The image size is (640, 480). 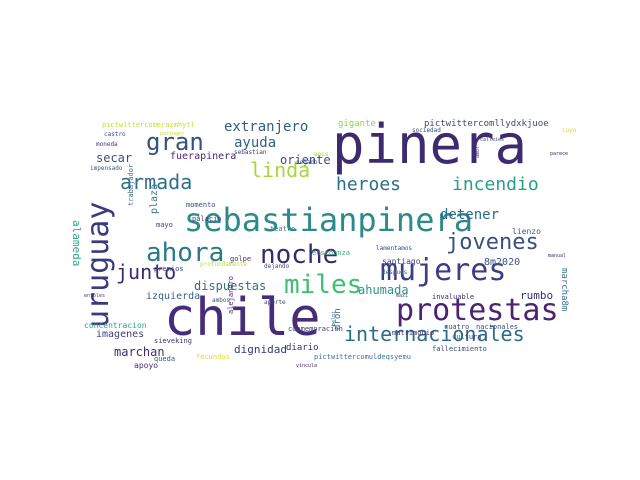 What do you see at coordinates (146, 272) in the screenshot?
I see `word-cloud-word: junto` at bounding box center [146, 272].